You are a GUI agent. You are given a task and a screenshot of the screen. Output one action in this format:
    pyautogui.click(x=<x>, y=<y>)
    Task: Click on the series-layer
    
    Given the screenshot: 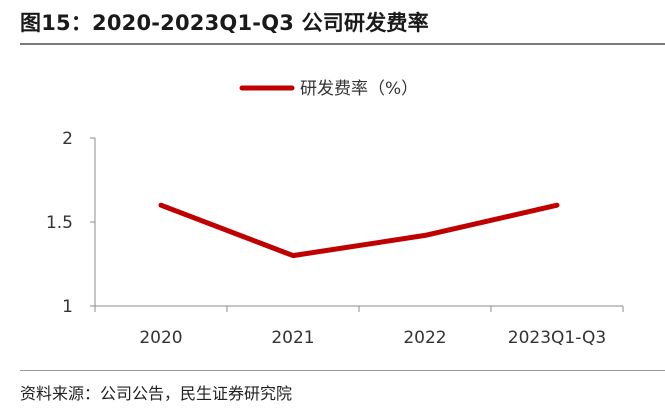 What is the action you would take?
    pyautogui.click(x=359, y=230)
    